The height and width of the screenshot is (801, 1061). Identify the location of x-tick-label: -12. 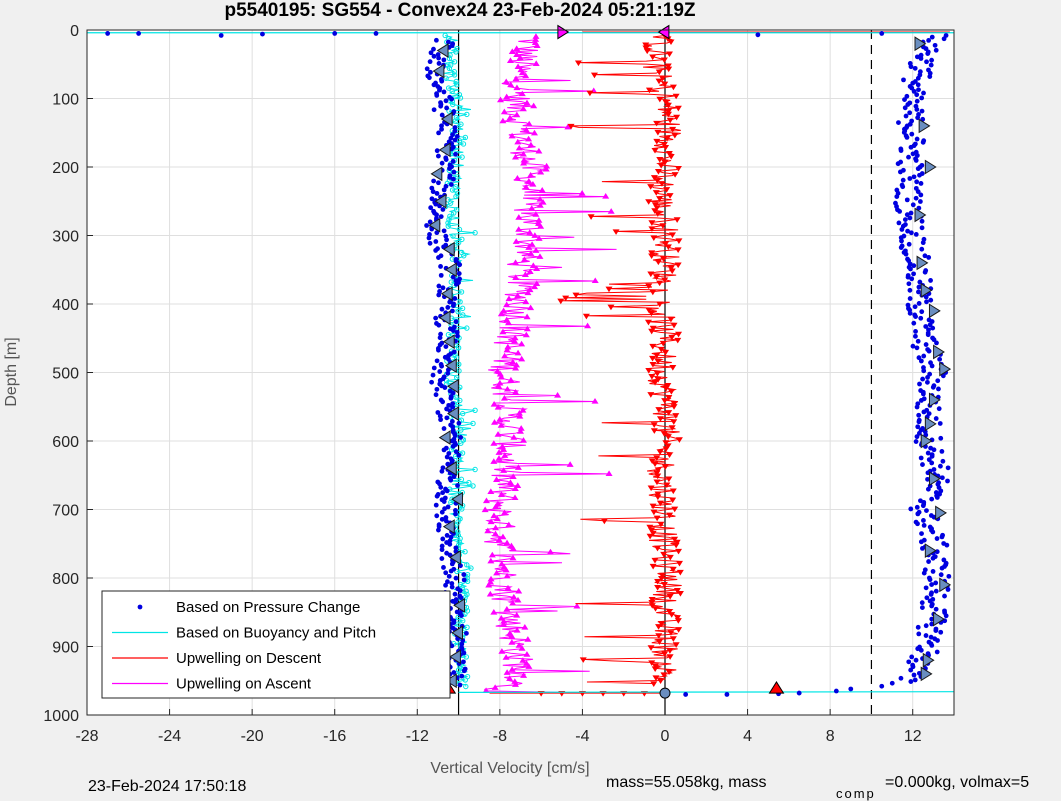
(417, 736).